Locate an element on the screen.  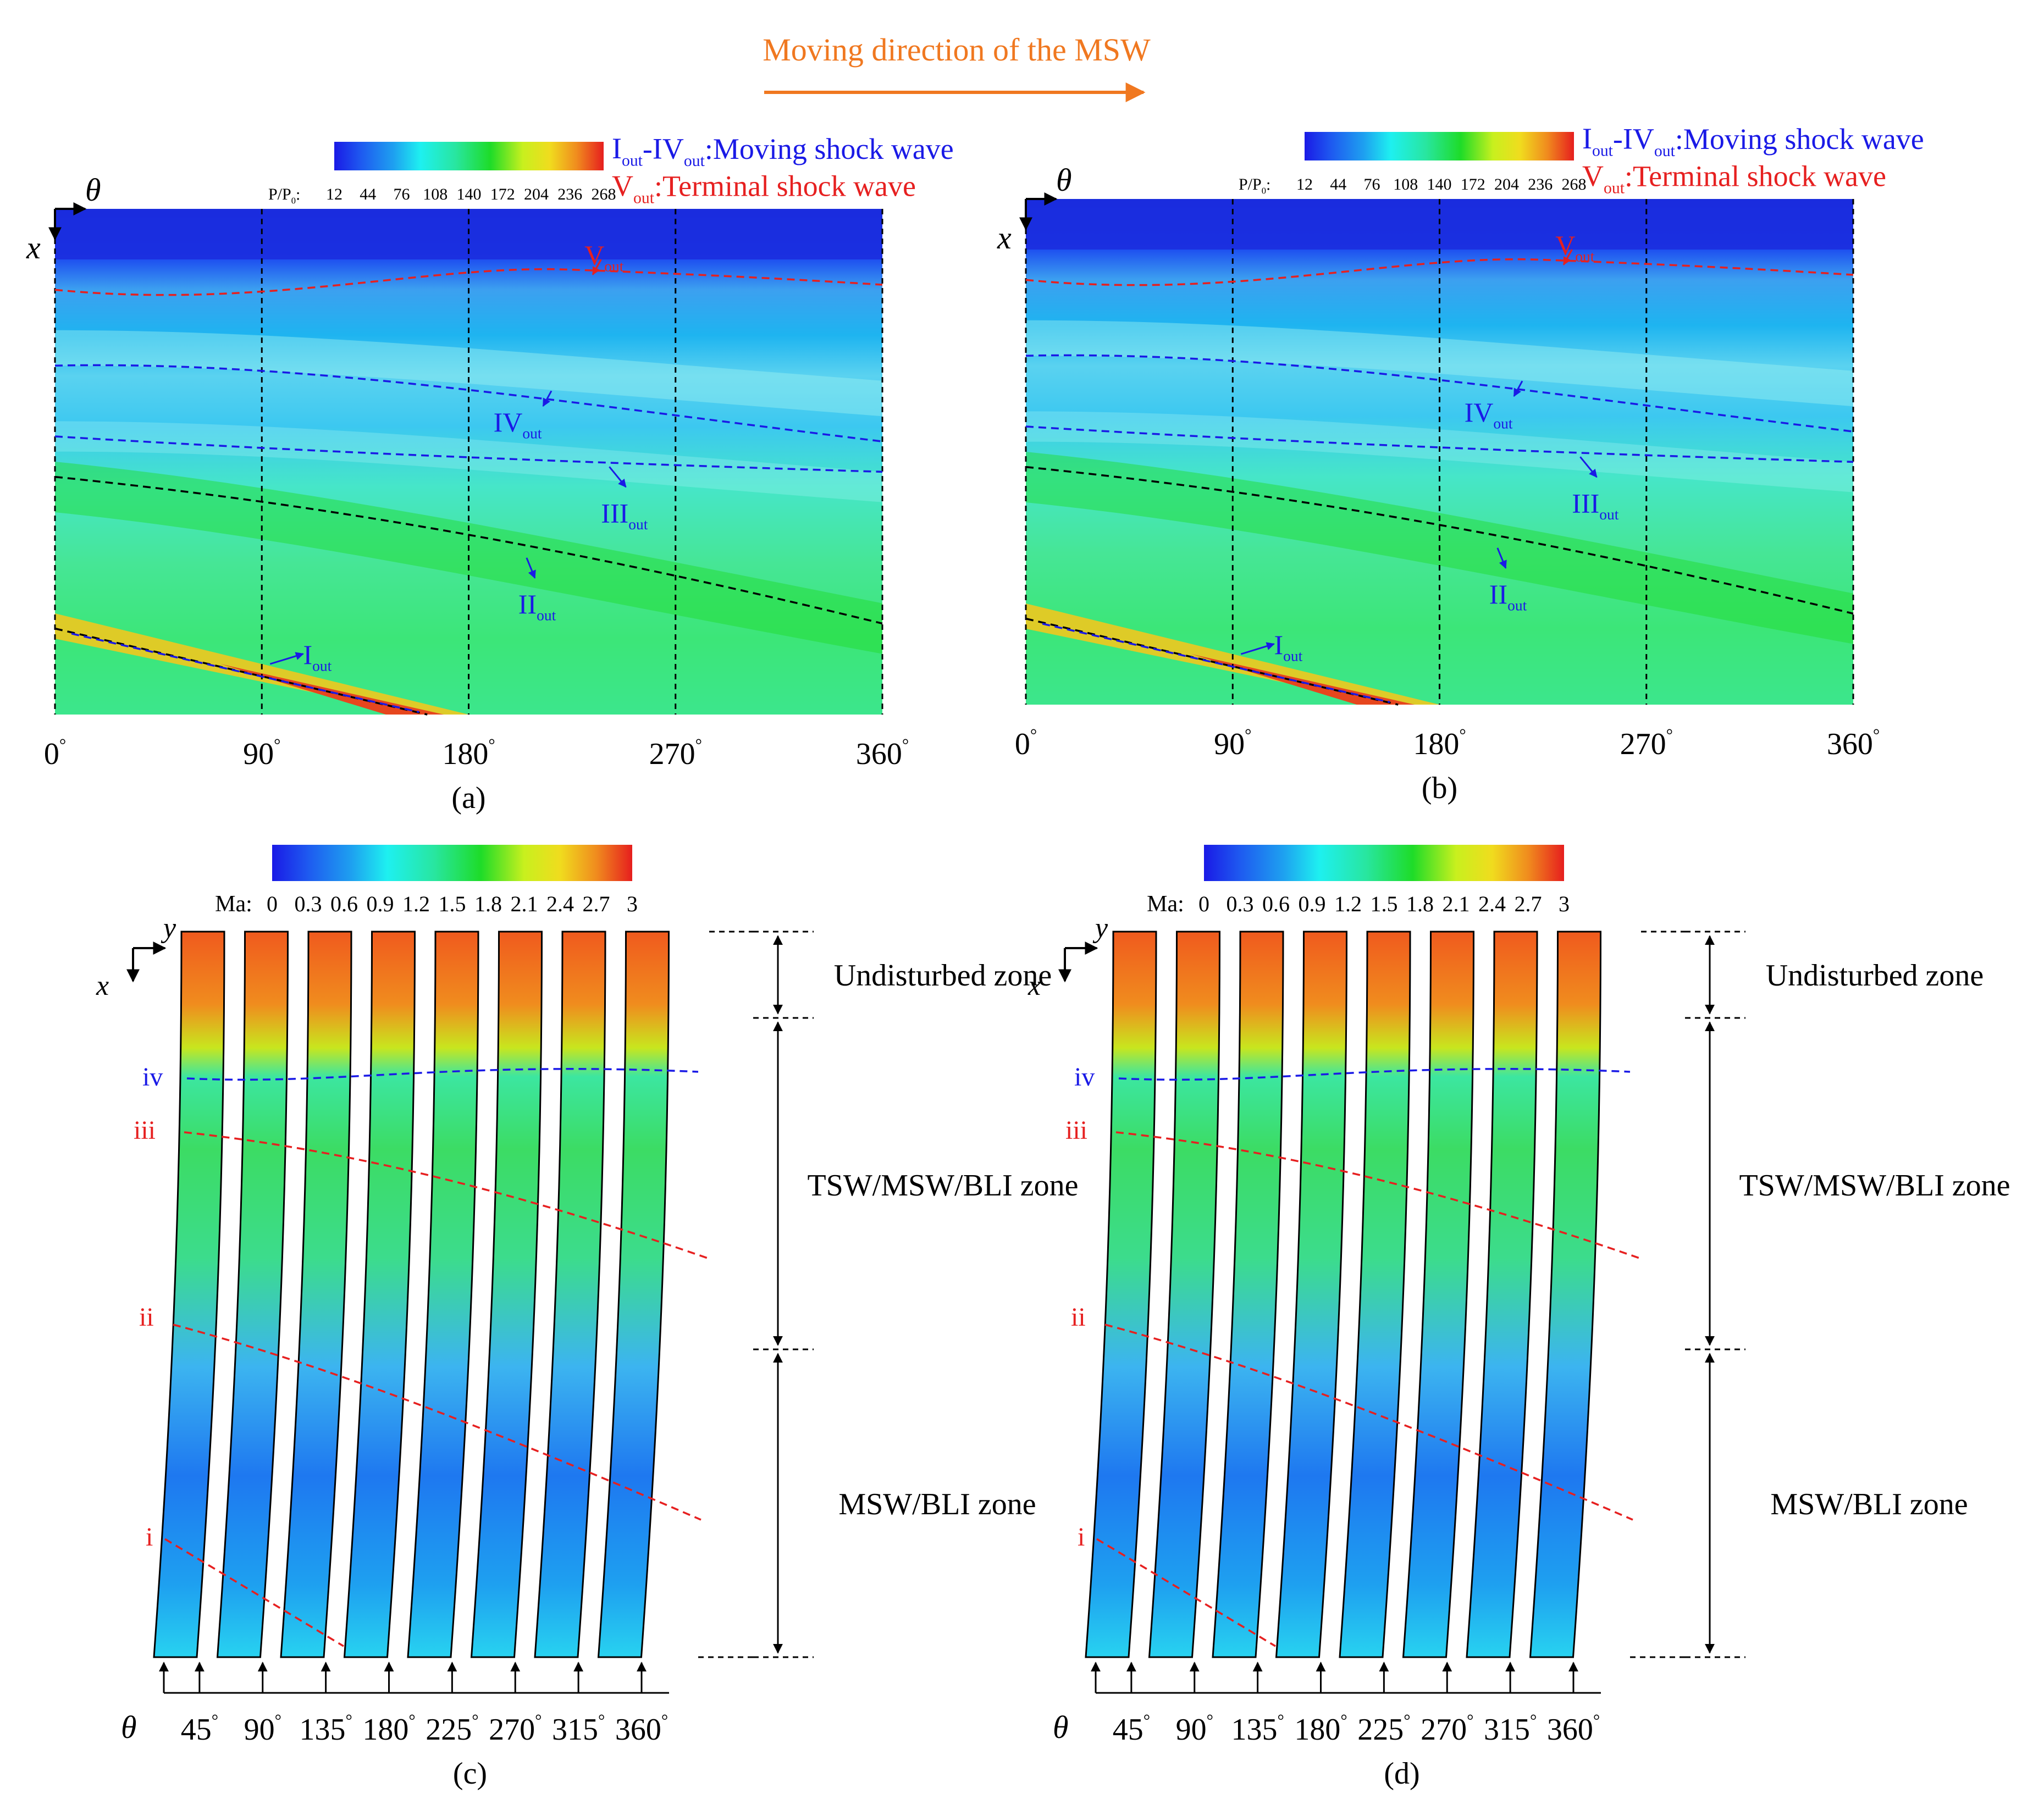
station-ii-line is located at coordinates (1368, 1422).